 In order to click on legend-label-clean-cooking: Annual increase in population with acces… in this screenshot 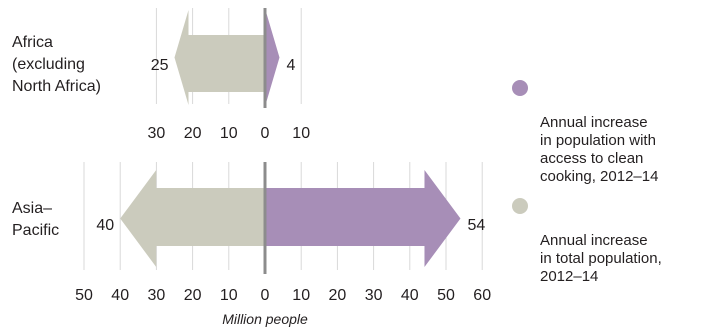, I will do `click(599, 149)`.